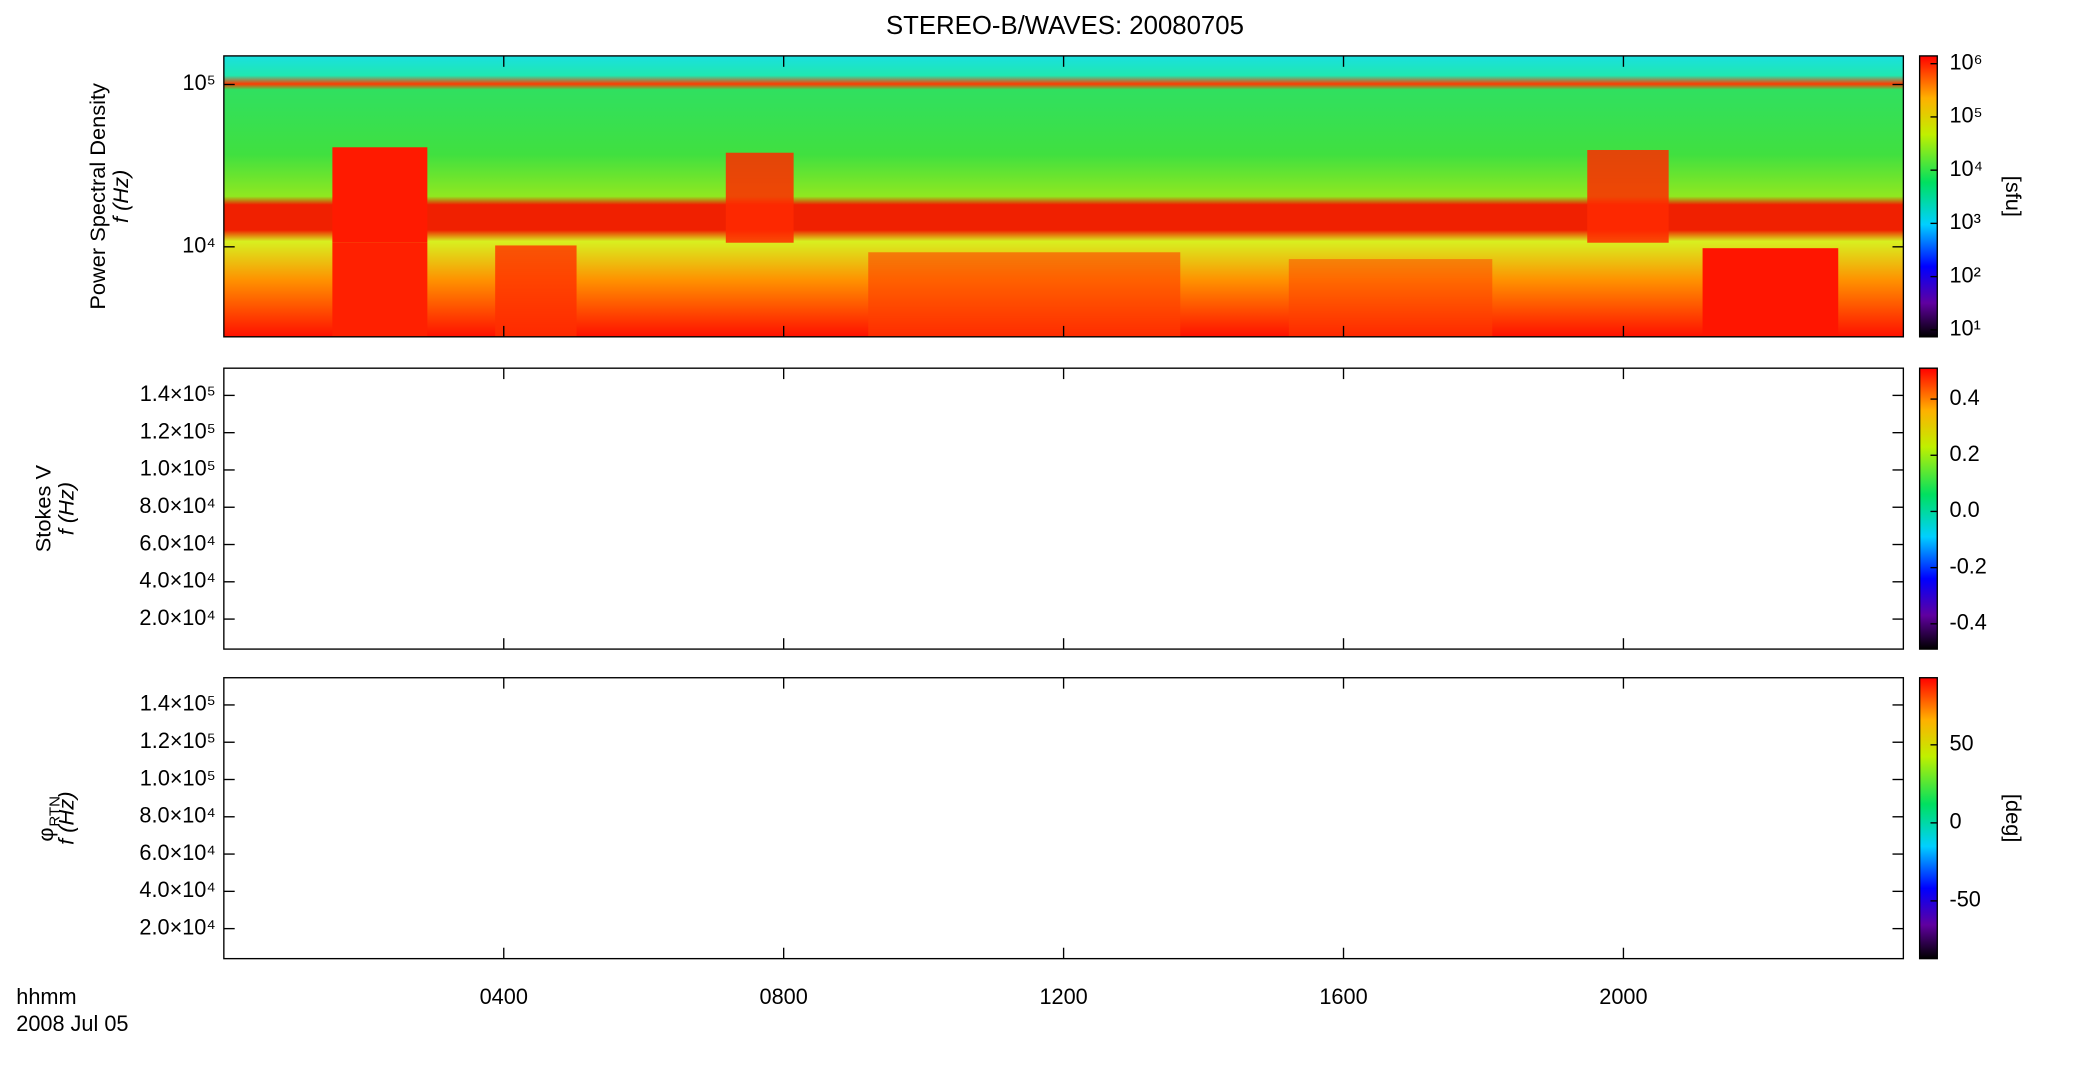 This screenshot has width=2096, height=1080. What do you see at coordinates (1964, 274) in the screenshot?
I see `colorbar-tick-label: 10²` at bounding box center [1964, 274].